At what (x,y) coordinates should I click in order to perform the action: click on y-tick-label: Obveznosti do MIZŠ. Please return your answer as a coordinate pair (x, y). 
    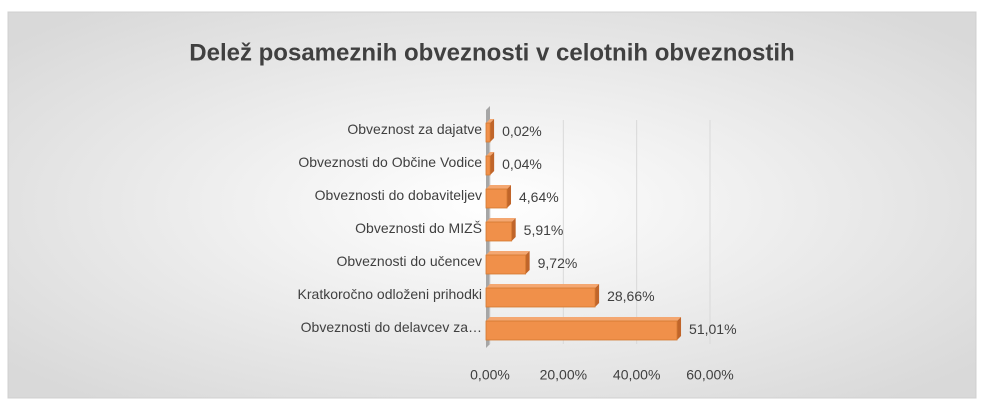
    Looking at the image, I should click on (418, 228).